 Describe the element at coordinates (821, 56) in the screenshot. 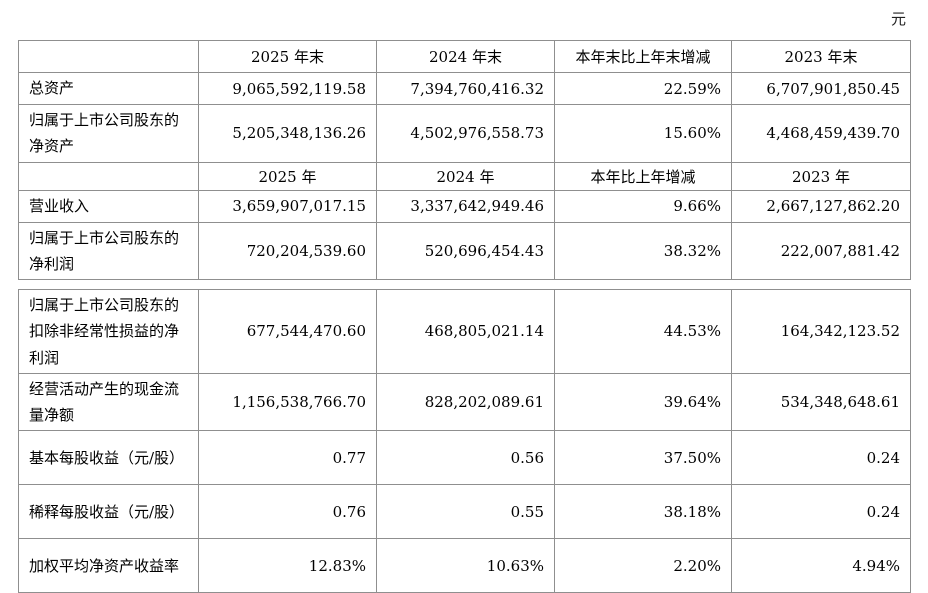

I see `col-header-2023-yearend: 2023 年末` at that location.